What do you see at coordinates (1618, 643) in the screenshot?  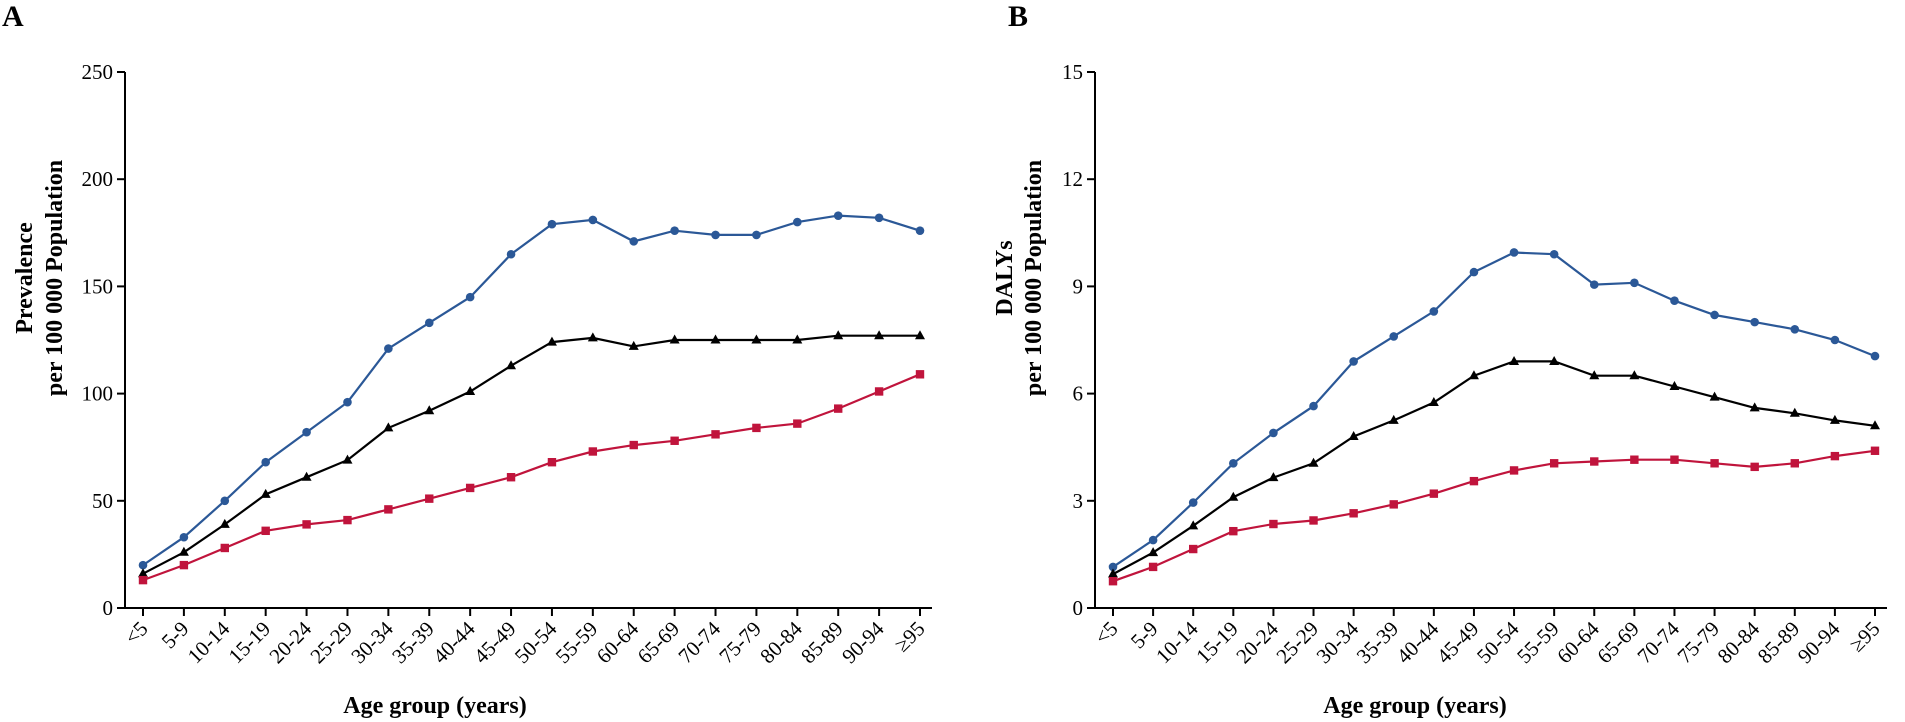 I see `x-tick-label: 65-69` at bounding box center [1618, 643].